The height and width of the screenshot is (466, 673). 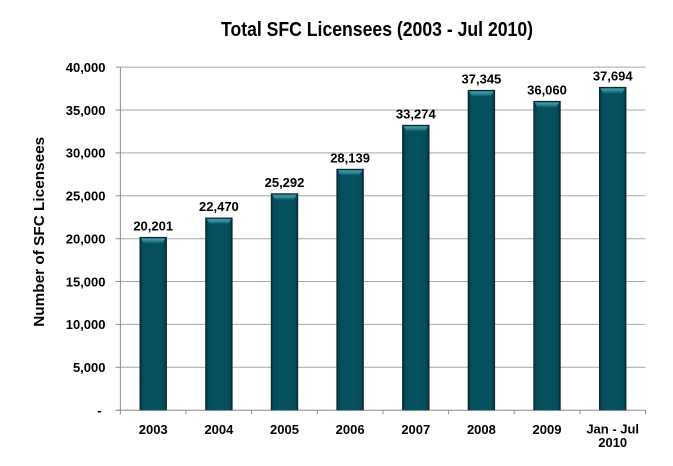 I want to click on svg-text: 40,000, so click(x=86, y=67).